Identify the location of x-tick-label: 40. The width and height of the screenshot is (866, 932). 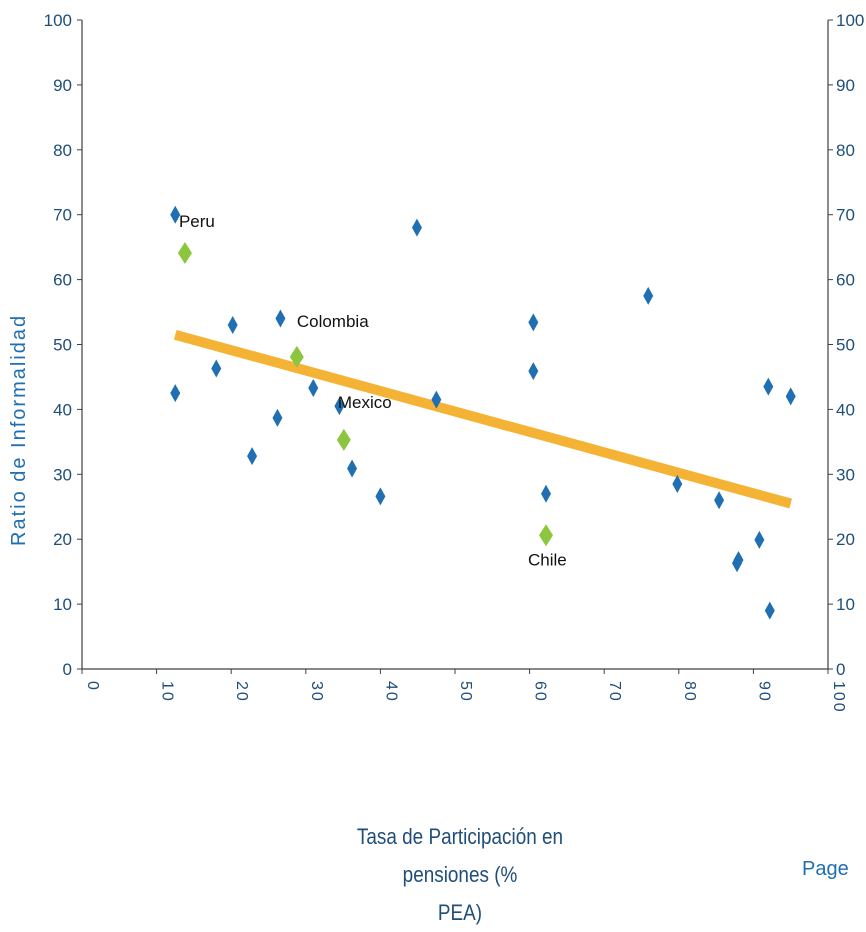
(390, 692).